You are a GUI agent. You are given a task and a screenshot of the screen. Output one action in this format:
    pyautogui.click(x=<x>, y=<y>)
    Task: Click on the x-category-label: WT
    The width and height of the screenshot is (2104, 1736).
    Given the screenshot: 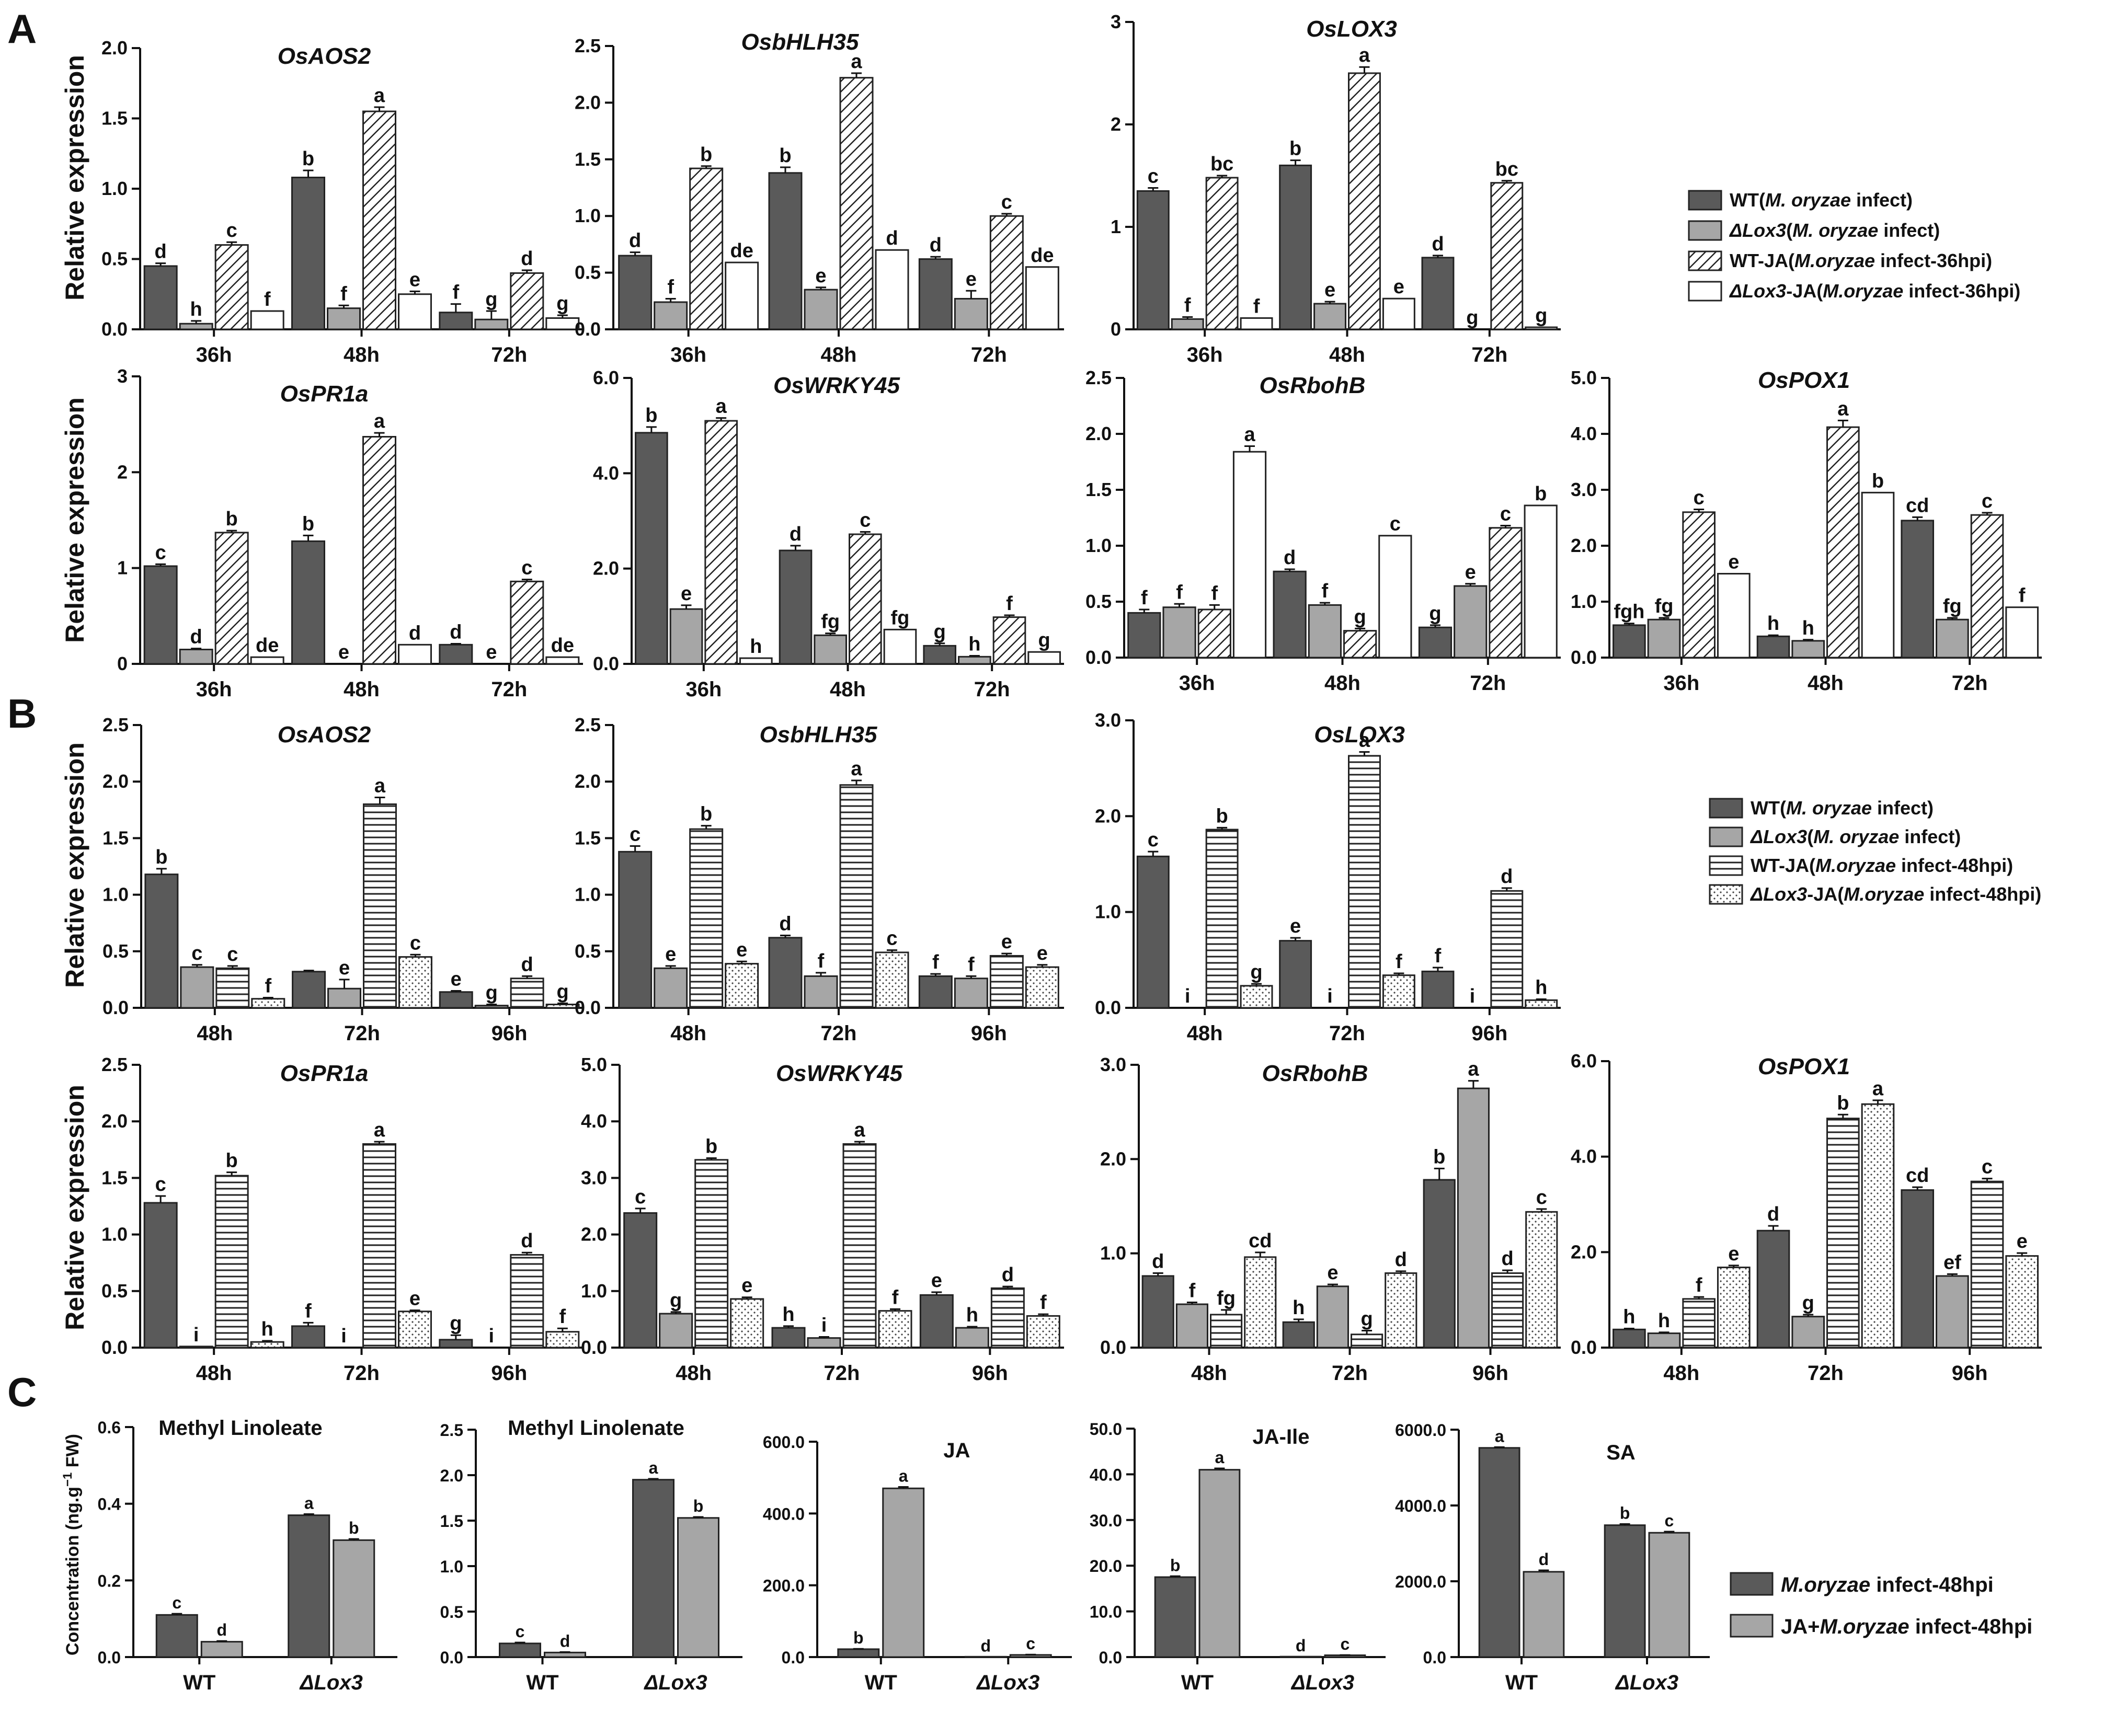 What is the action you would take?
    pyautogui.click(x=199, y=1682)
    